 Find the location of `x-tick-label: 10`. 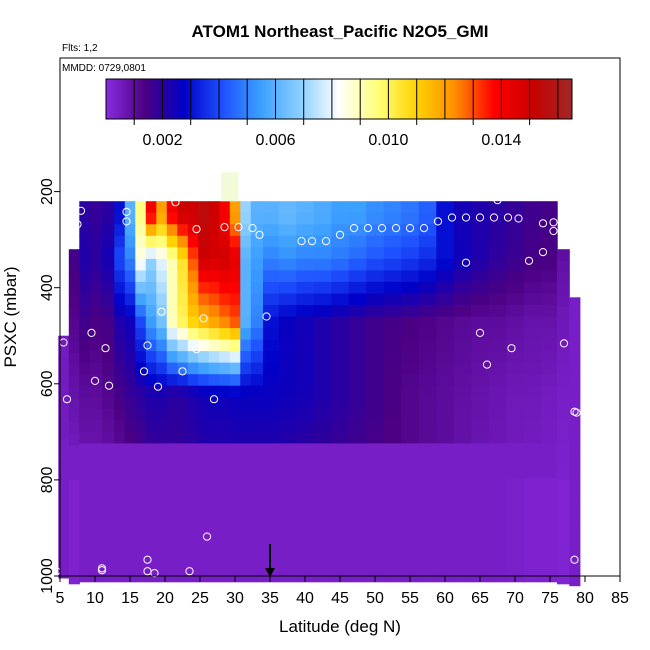

x-tick-label: 10 is located at coordinates (95, 598).